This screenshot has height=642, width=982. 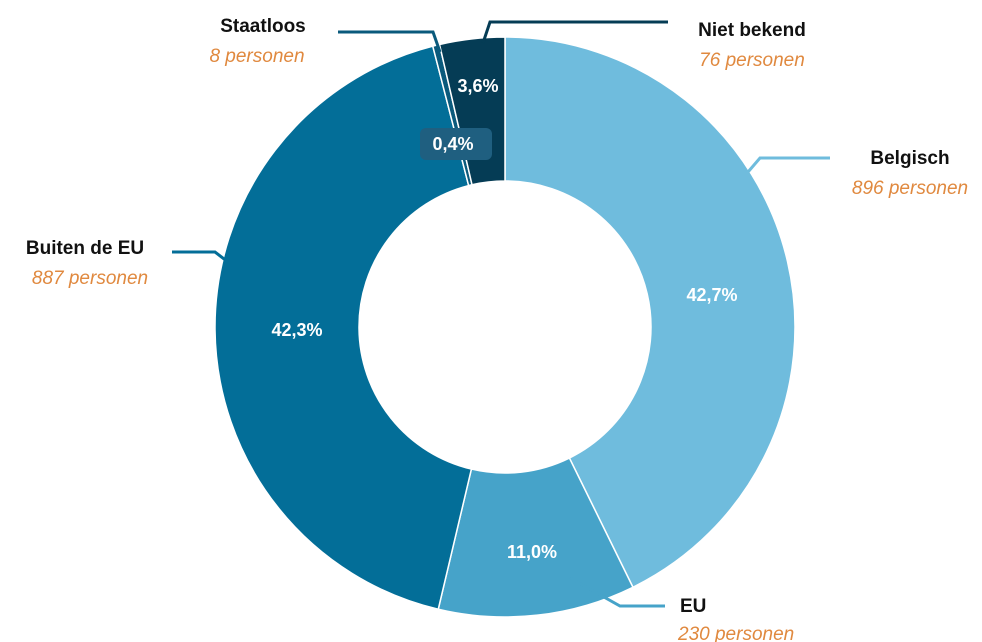 I want to click on percent-label-eu: 11,0%, so click(x=532, y=552).